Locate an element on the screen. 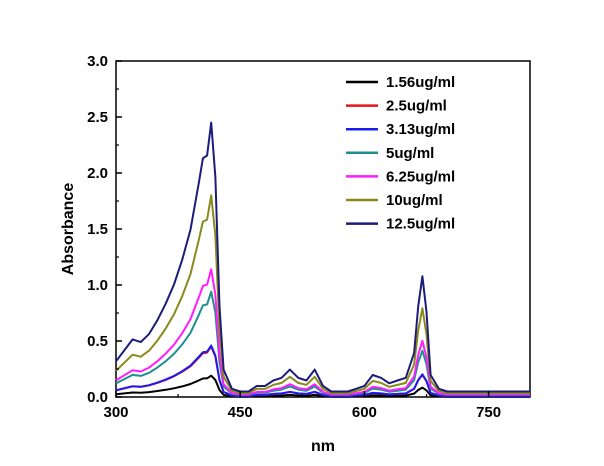 The width and height of the screenshot is (604, 466). y-tick-label: 1.0 is located at coordinates (97, 285).